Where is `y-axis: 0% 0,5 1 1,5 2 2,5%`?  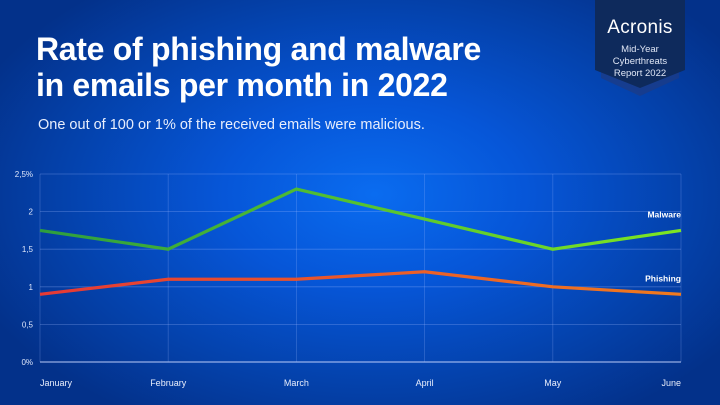 y-axis: 0% 0,5 1 1,5 2 2,5% is located at coordinates (24, 268).